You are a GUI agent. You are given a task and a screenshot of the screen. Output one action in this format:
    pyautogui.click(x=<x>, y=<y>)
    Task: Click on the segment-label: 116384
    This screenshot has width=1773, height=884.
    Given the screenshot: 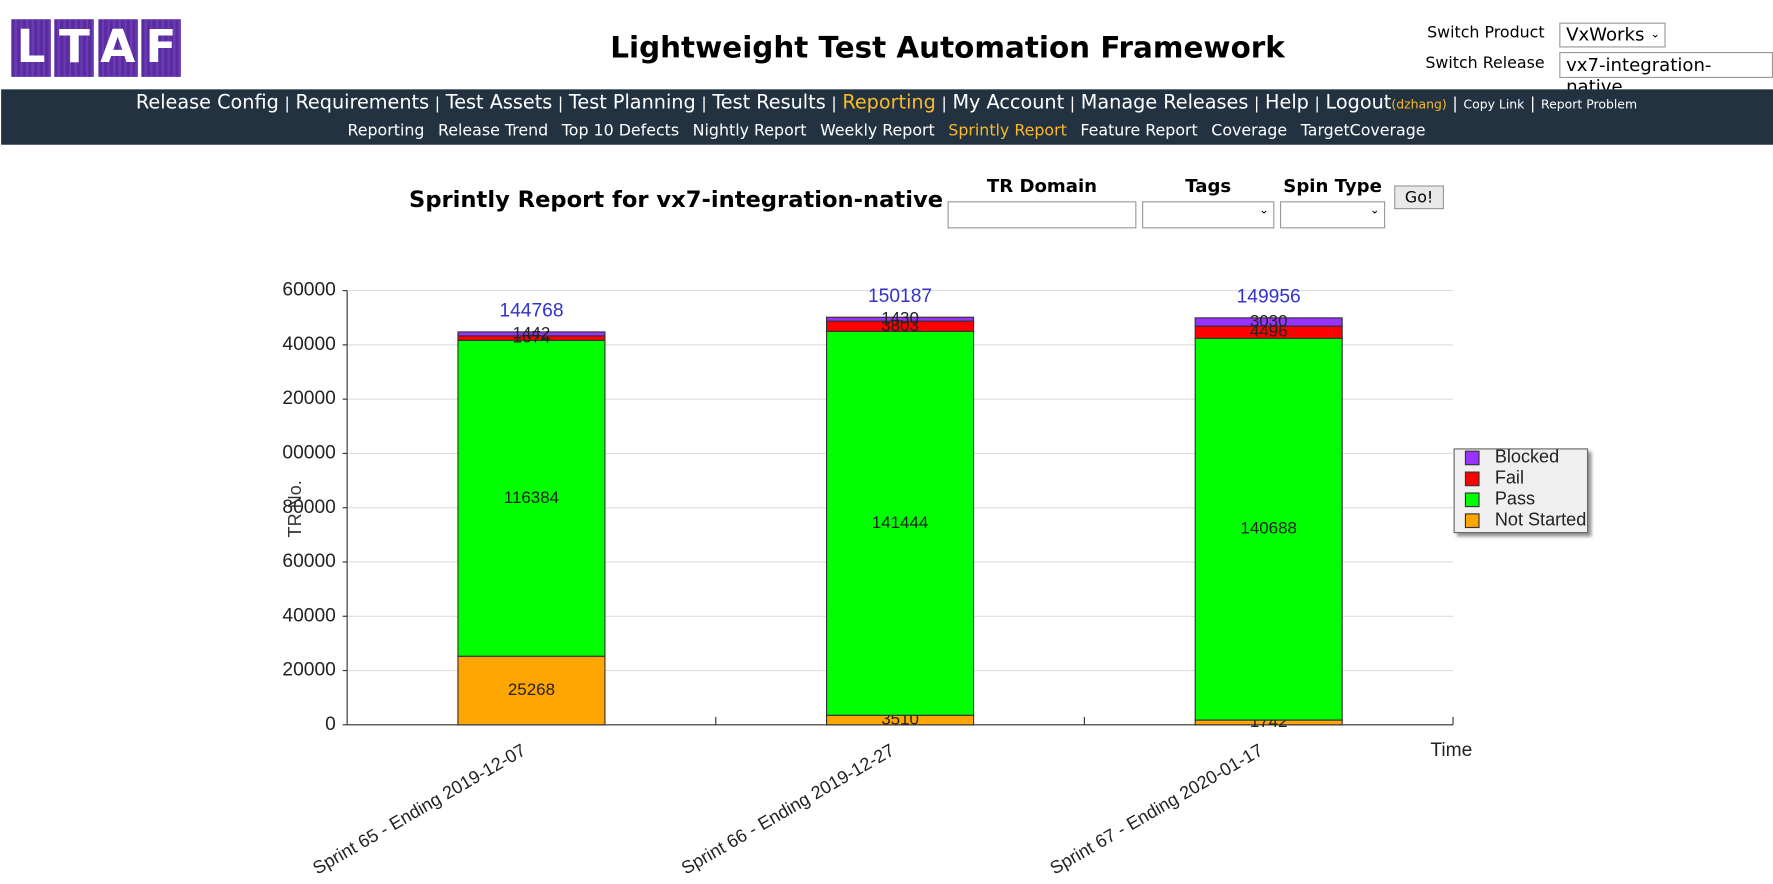 What is the action you would take?
    pyautogui.click(x=531, y=497)
    